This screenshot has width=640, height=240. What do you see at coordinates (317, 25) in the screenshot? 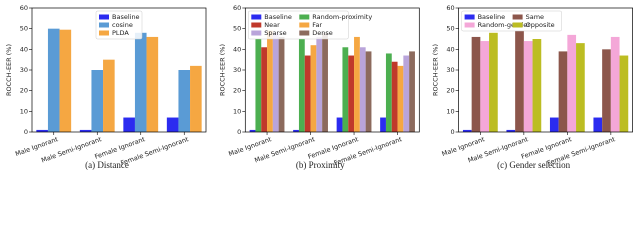
I see `legend-label: Far` at bounding box center [317, 25].